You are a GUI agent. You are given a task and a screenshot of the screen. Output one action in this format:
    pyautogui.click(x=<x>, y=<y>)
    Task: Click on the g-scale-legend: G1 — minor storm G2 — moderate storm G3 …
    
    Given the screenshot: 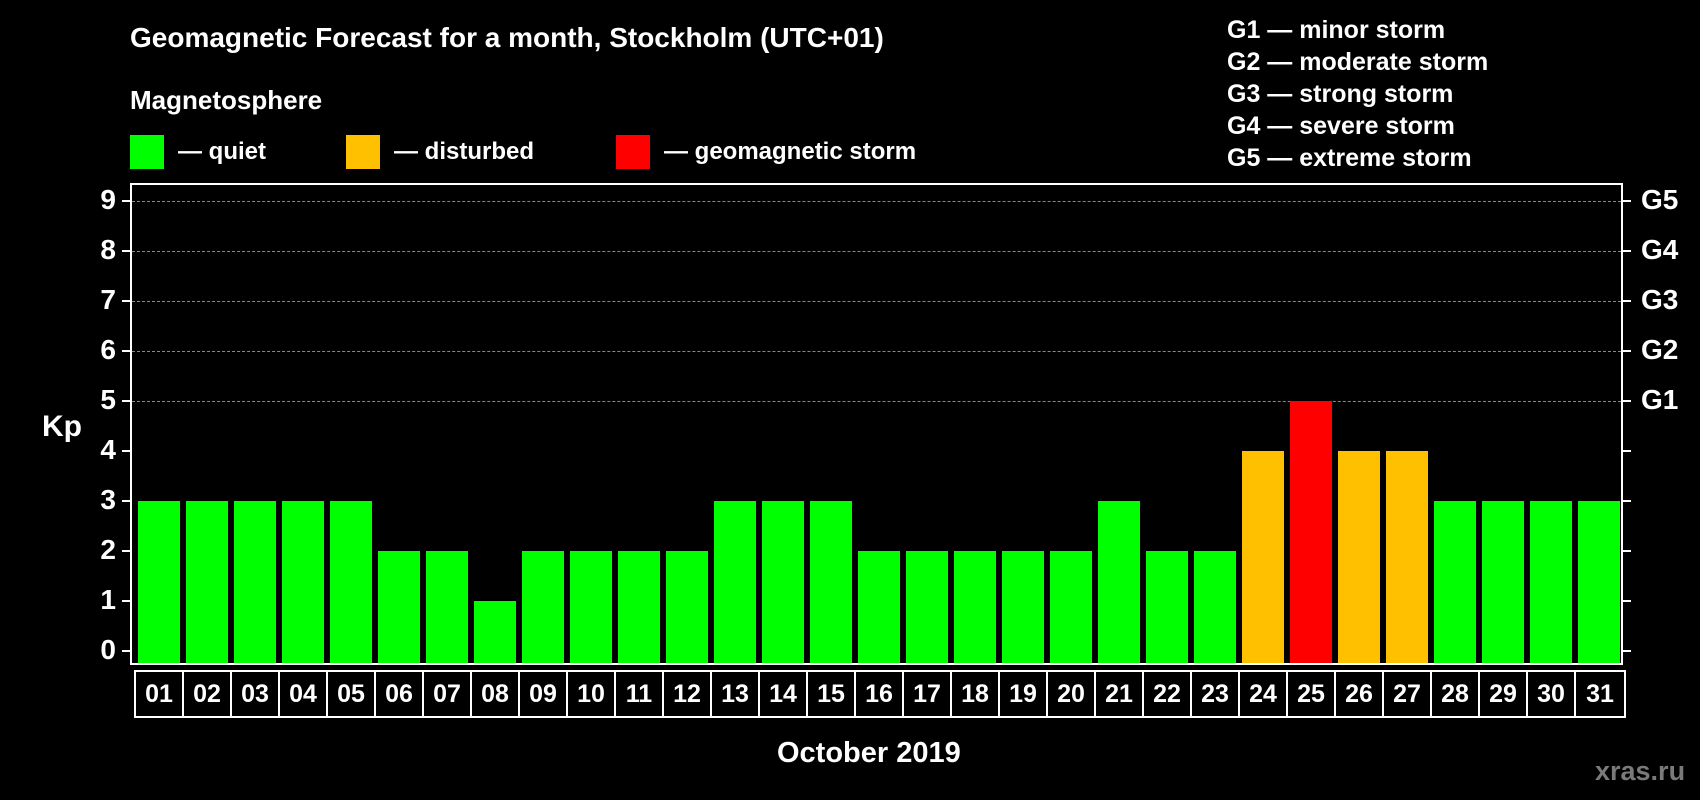 What is the action you would take?
    pyautogui.click(x=1357, y=94)
    